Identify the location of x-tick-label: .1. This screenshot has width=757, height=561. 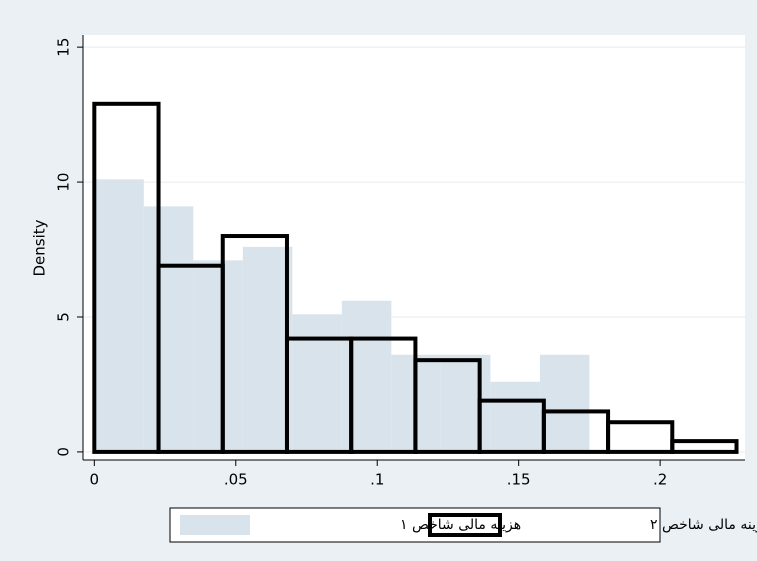
(377, 480).